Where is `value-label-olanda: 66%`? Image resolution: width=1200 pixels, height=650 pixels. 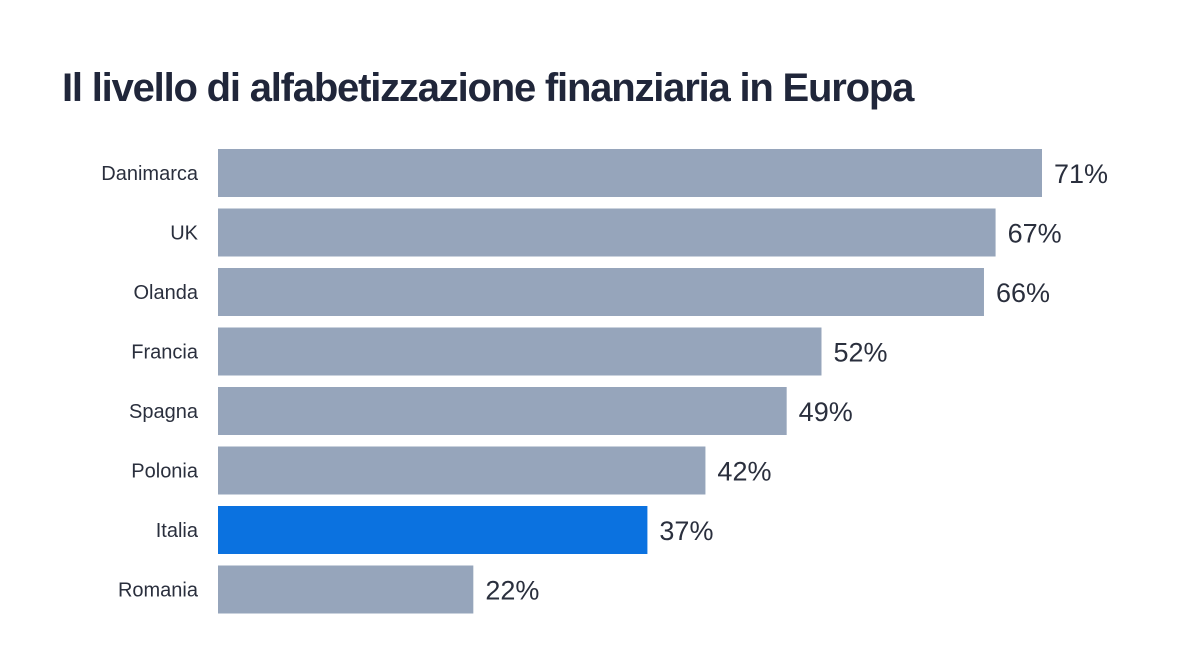
value-label-olanda: 66% is located at coordinates (1023, 293).